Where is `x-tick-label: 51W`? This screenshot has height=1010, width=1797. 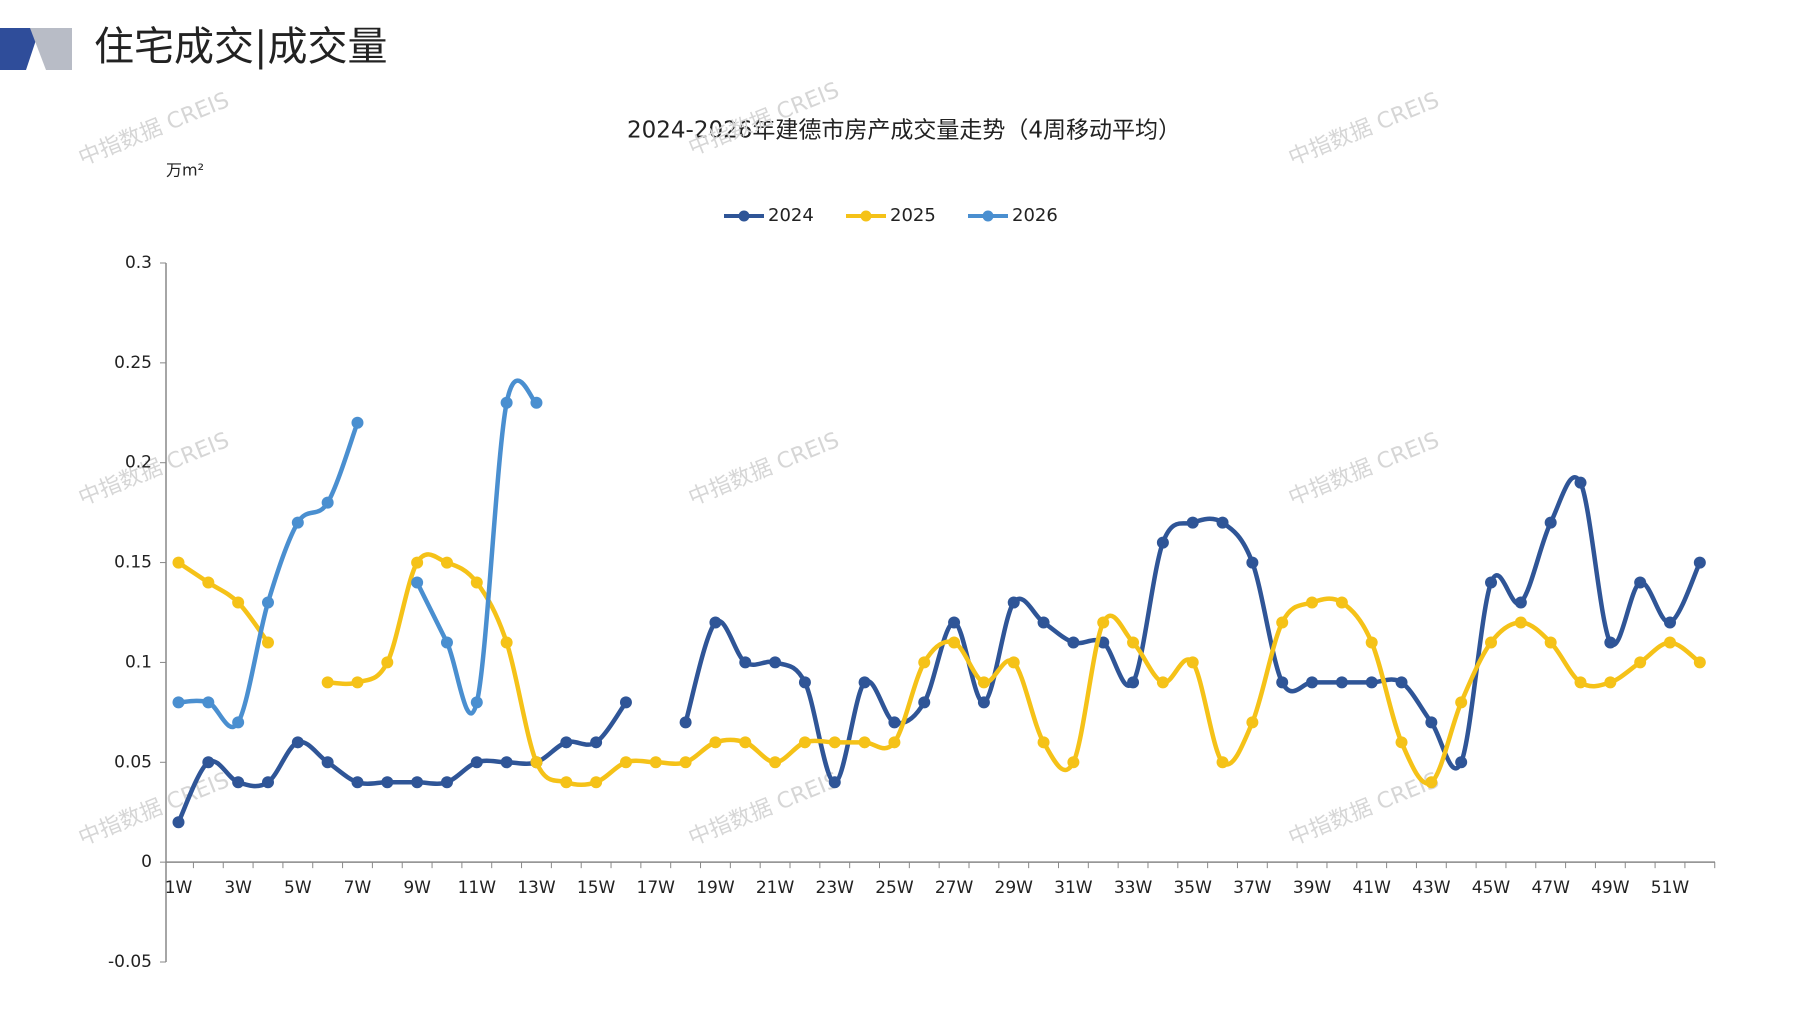
x-tick-label: 51W is located at coordinates (1670, 888).